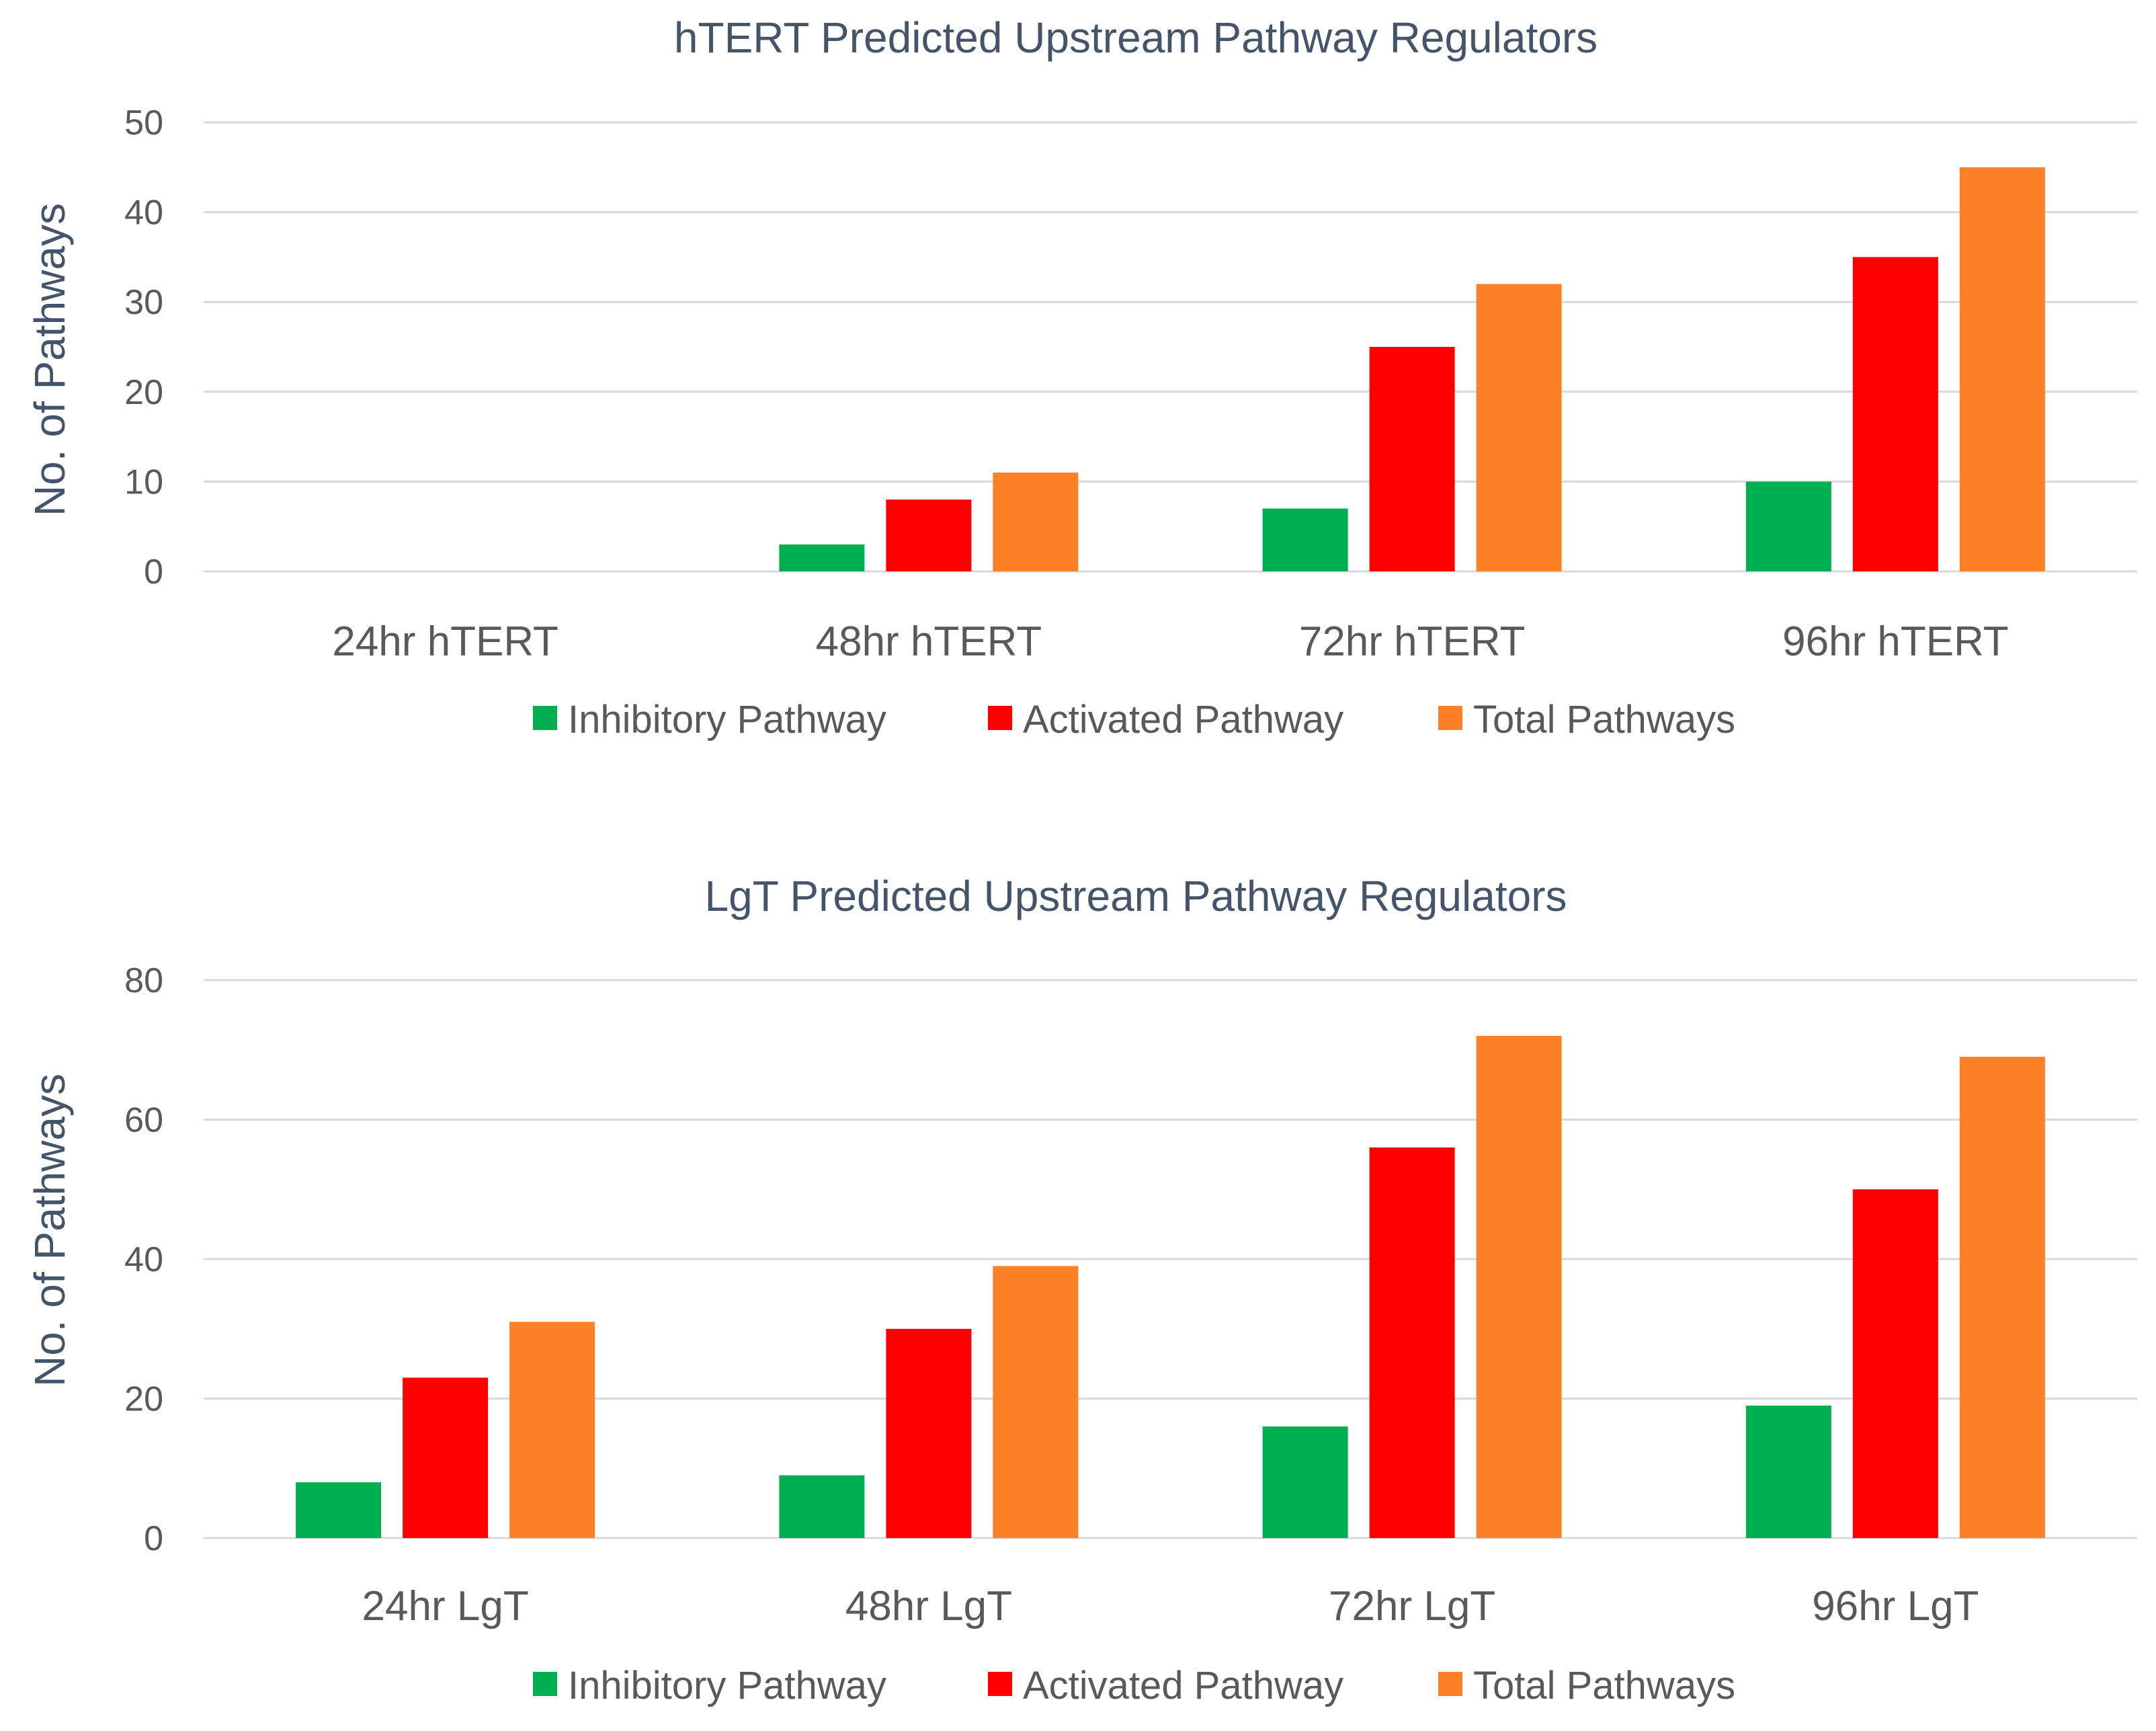 The height and width of the screenshot is (1731, 2156). What do you see at coordinates (929, 1606) in the screenshot?
I see `x-tick-label: 48hr LgT` at bounding box center [929, 1606].